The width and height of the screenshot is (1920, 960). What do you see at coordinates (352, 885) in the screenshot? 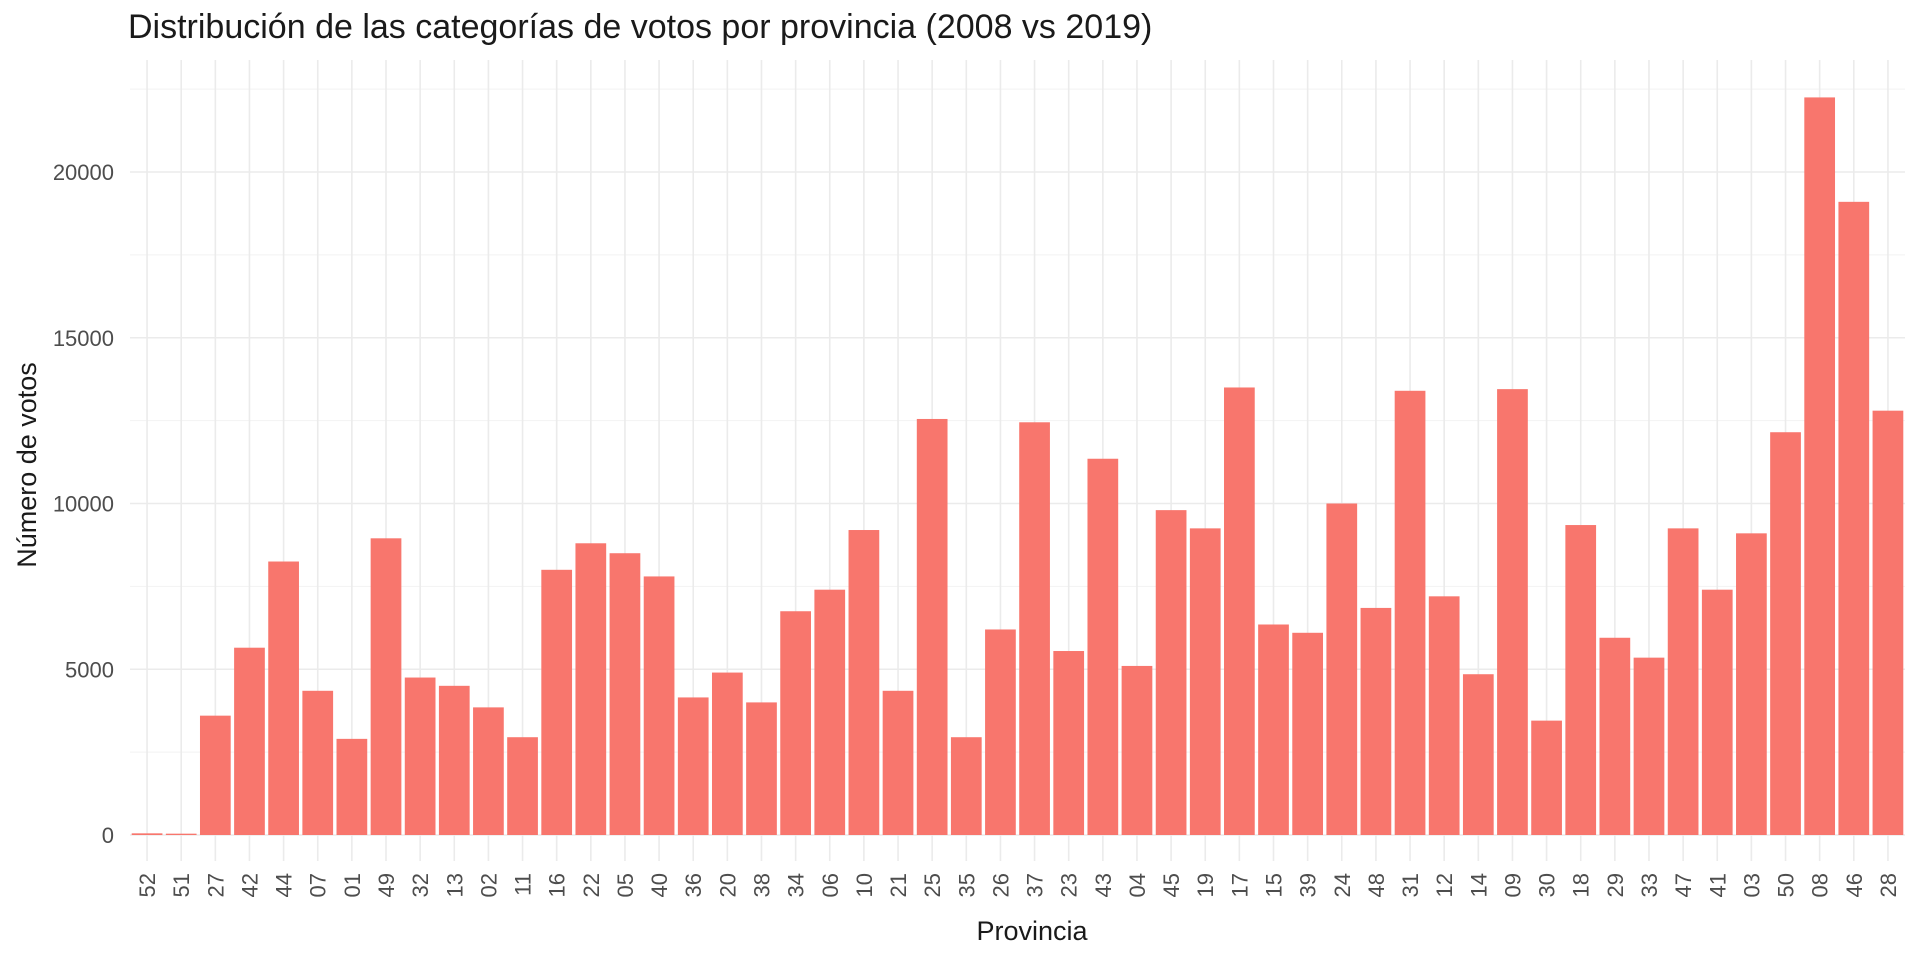
I see `x-tick-label: 01` at bounding box center [352, 885].